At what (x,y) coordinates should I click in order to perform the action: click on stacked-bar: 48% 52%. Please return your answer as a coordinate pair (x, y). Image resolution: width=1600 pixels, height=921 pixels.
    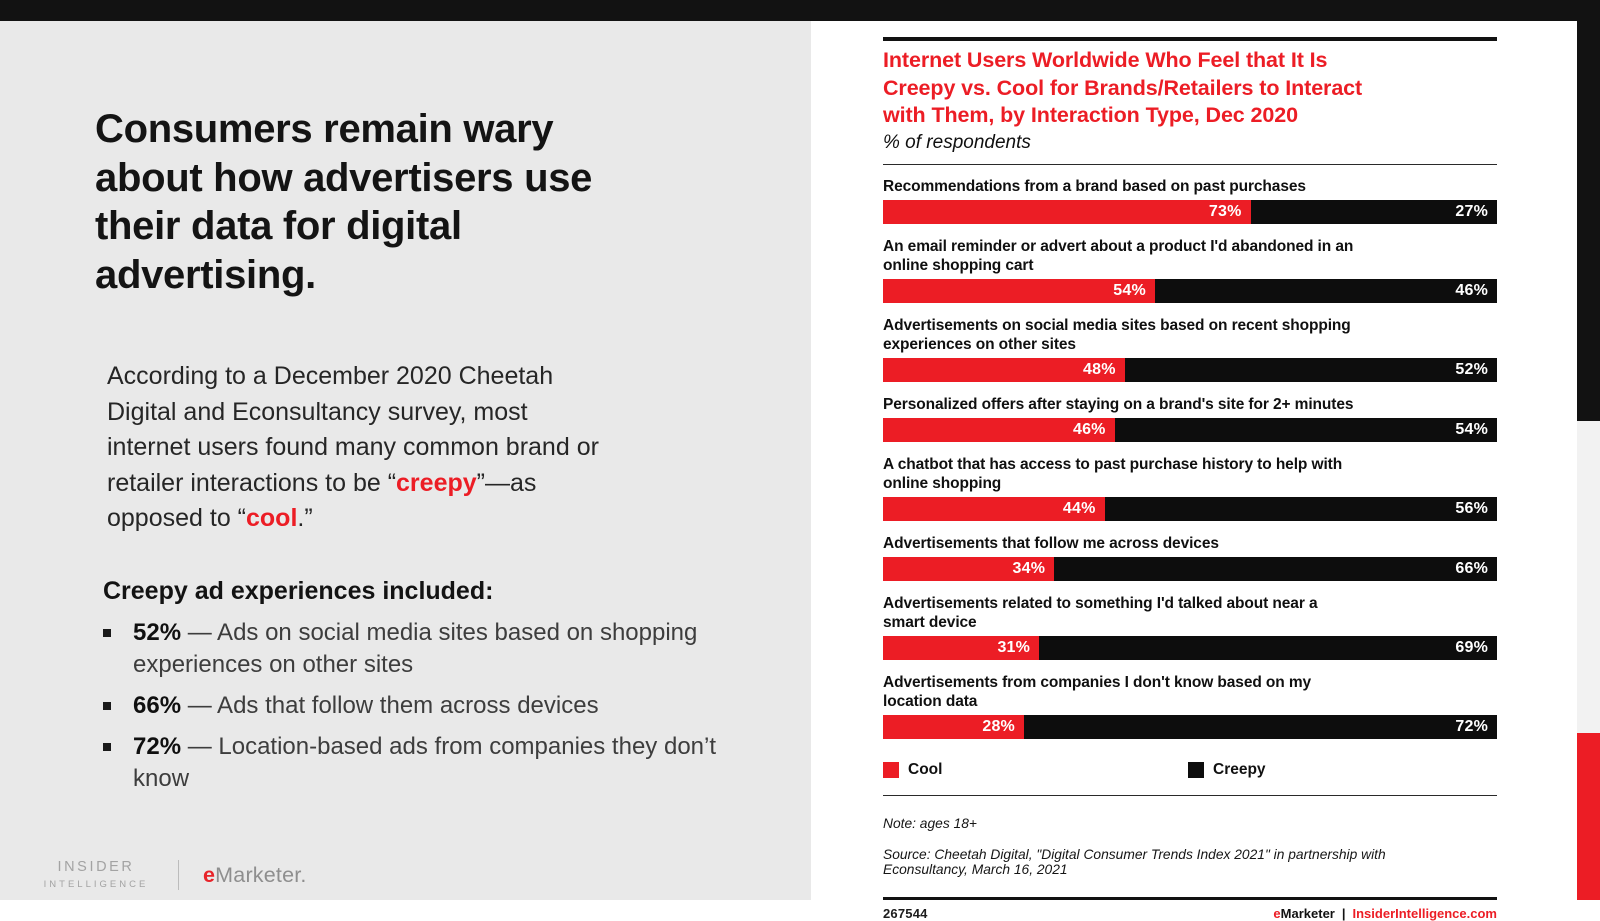
    Looking at the image, I should click on (1190, 369).